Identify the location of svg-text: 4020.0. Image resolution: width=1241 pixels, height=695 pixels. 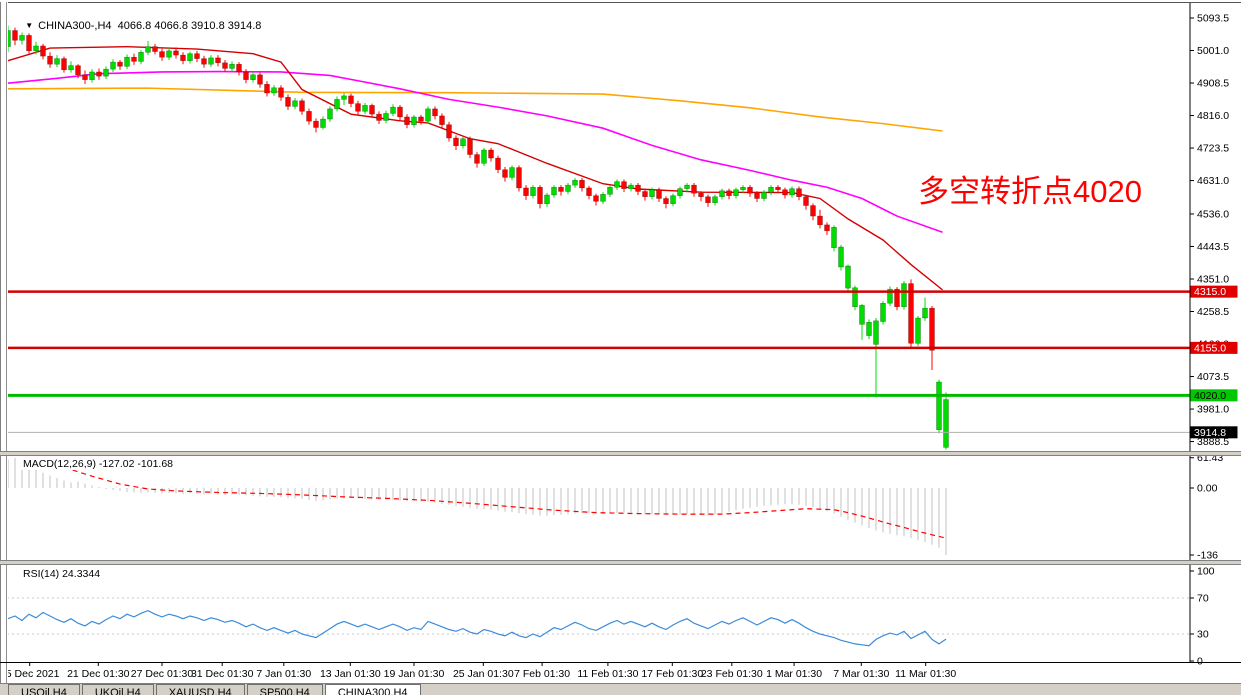
(1210, 396).